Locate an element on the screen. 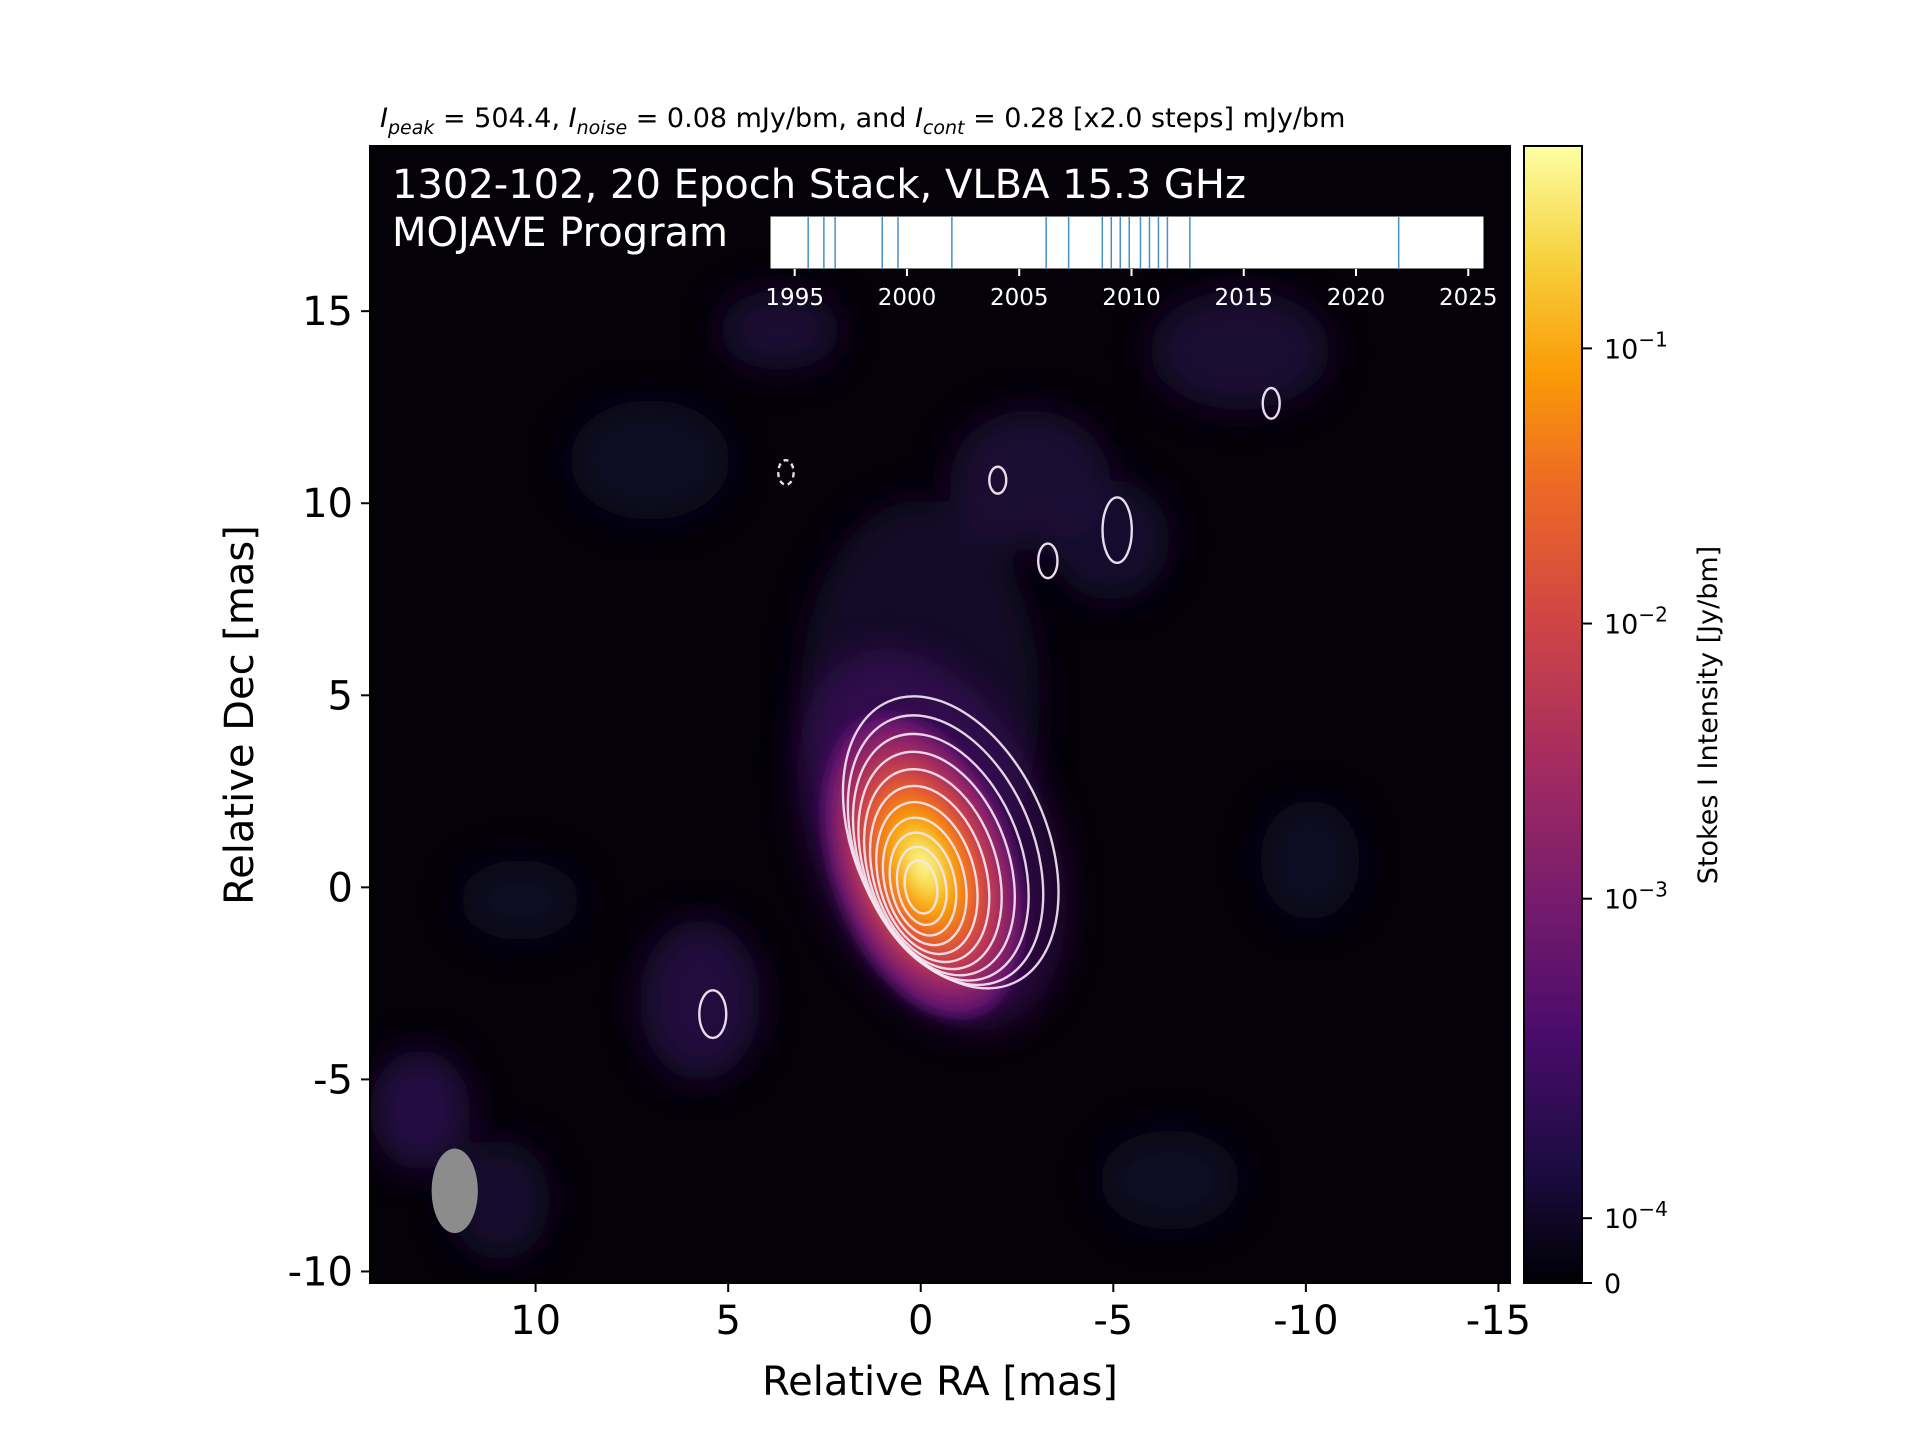  x-axis-label: Relative RA [mas] is located at coordinates (940, 1382).